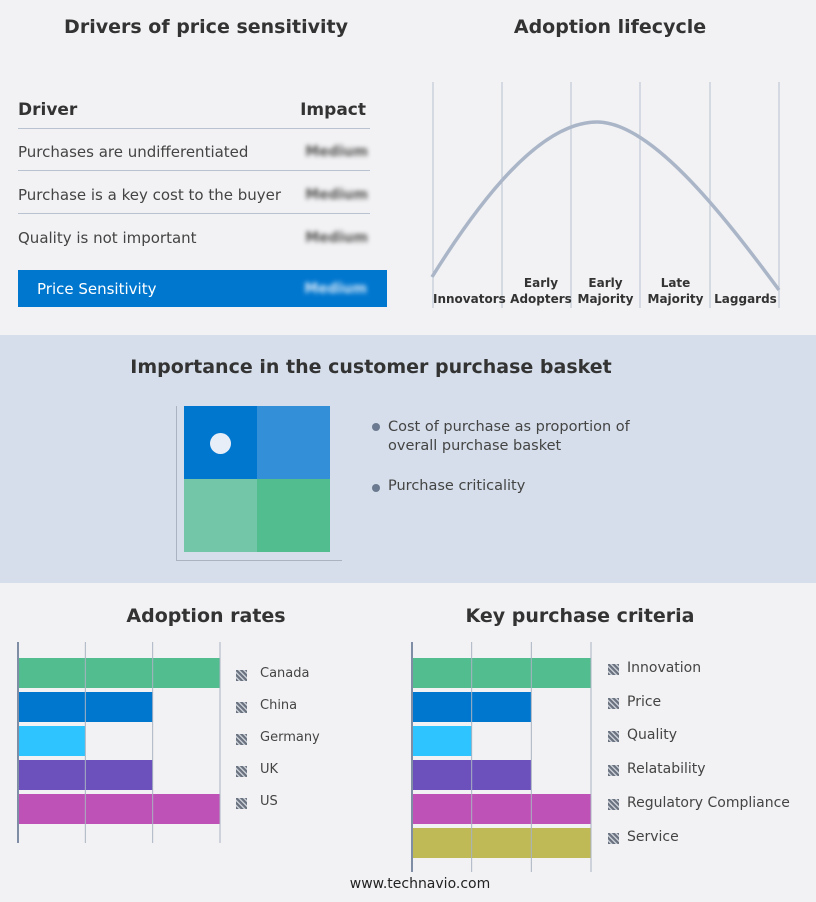  Describe the element at coordinates (202, 288) in the screenshot. I see `price-sensitivity-summary: Price Sensitivity Medium` at that location.